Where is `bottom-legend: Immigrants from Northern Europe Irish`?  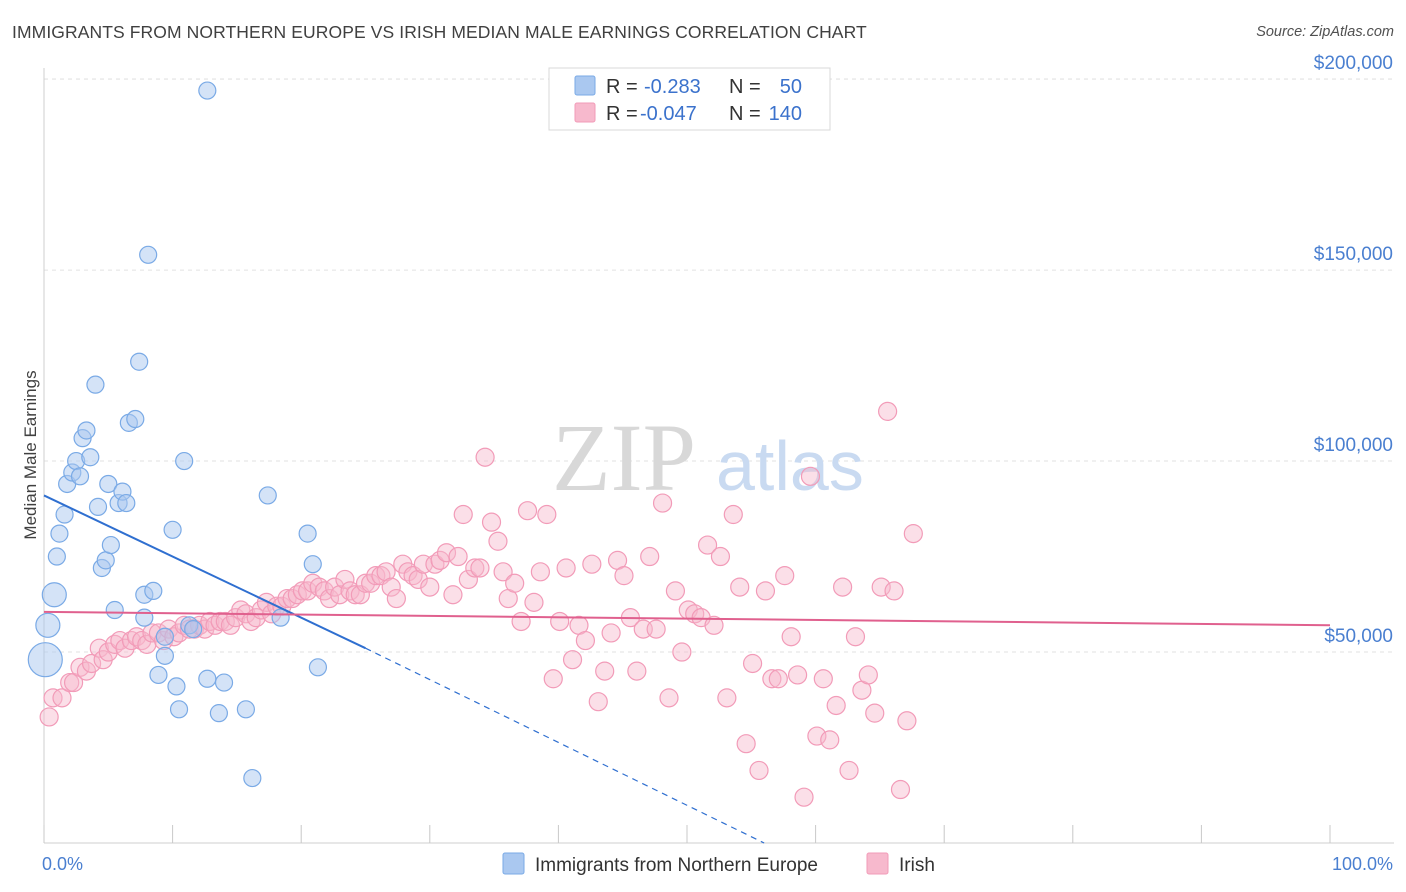 bottom-legend: Immigrants from Northern Europe Irish is located at coordinates (718, 864).